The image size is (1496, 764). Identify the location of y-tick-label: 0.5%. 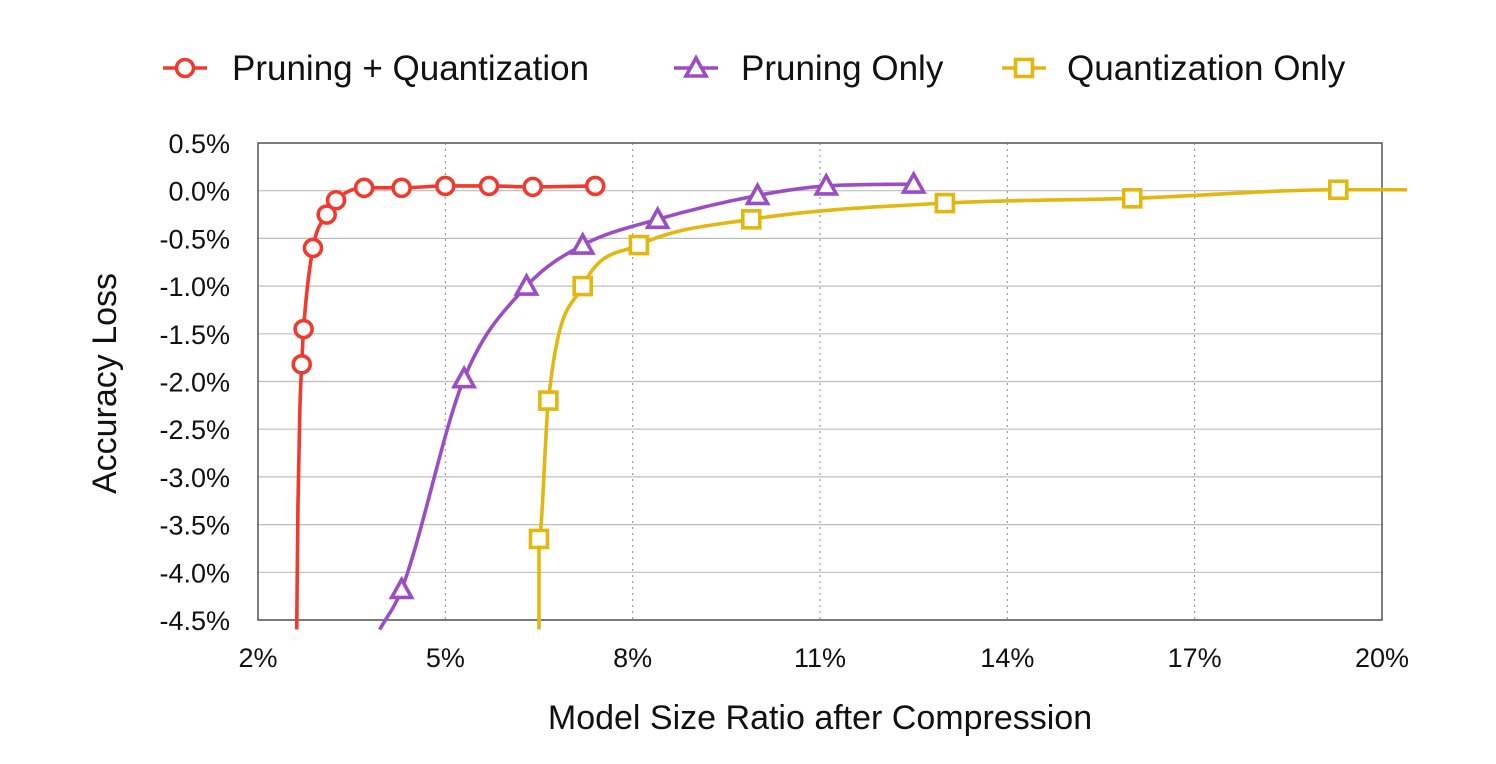
(199, 144).